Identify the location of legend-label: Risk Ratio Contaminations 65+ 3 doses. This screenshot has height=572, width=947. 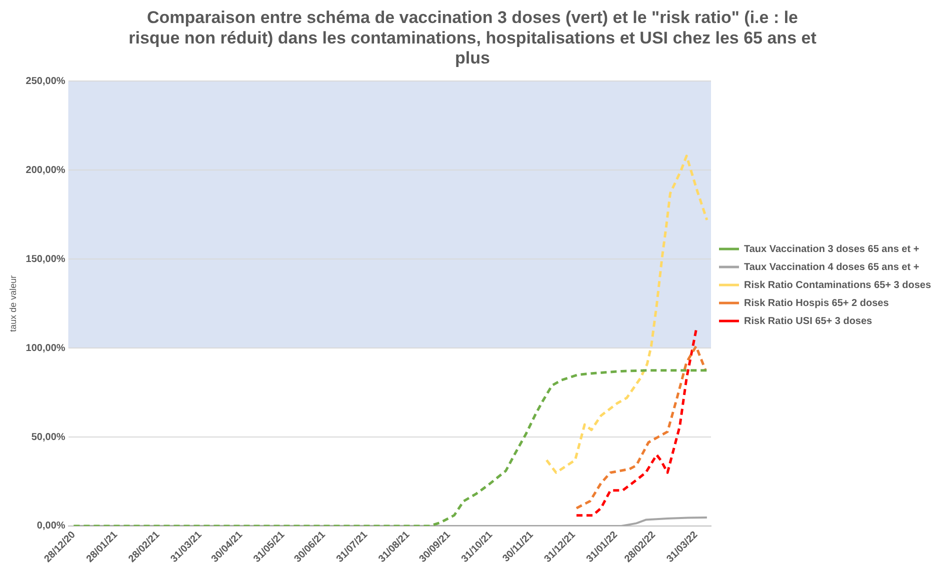
(838, 285).